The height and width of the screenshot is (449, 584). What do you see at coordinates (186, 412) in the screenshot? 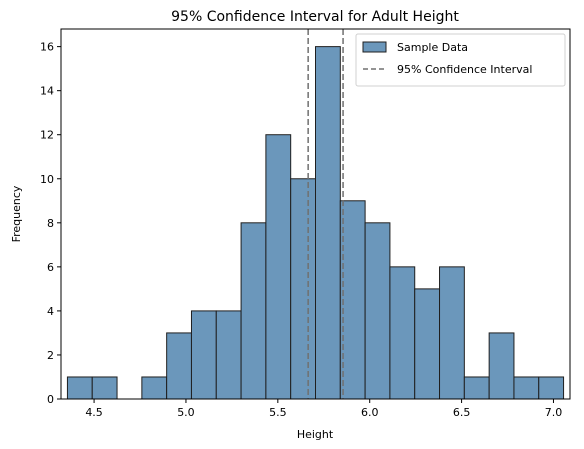
I see `x-tick-label: 5.0` at bounding box center [186, 412].